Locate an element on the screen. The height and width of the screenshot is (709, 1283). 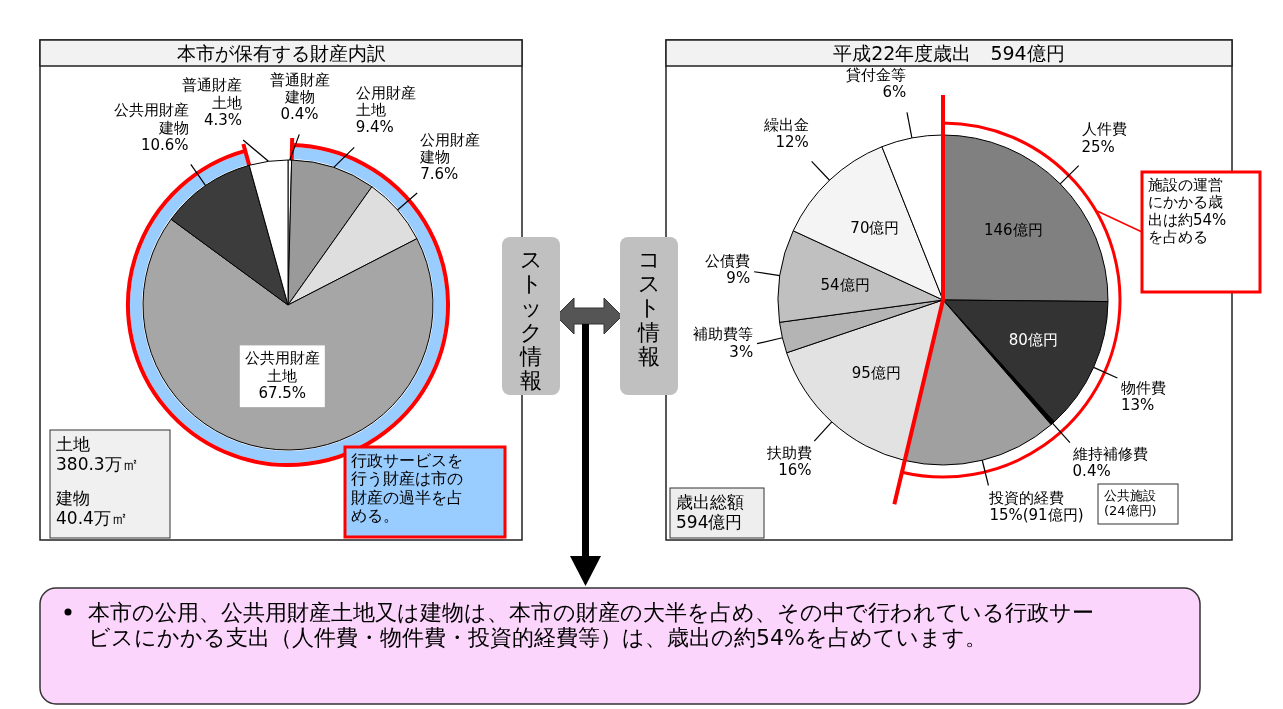
data-label: 4.3% is located at coordinates (223, 119).